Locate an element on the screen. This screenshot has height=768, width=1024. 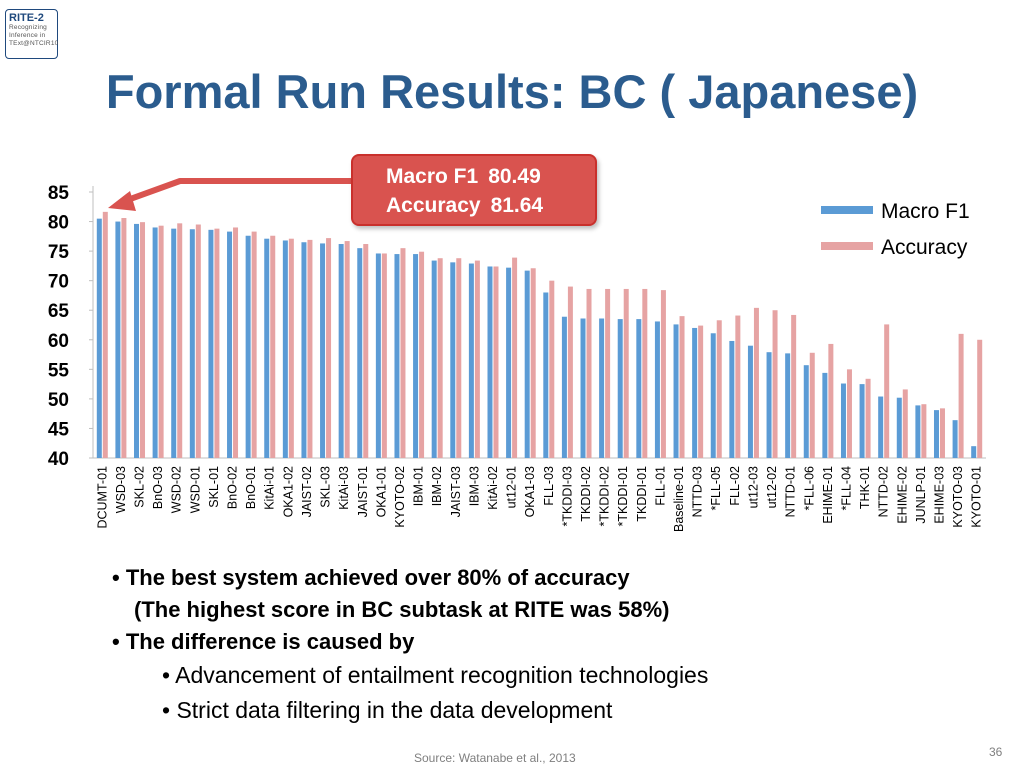
x-tick-label: KitAi-01 is located at coordinates (270, 488).